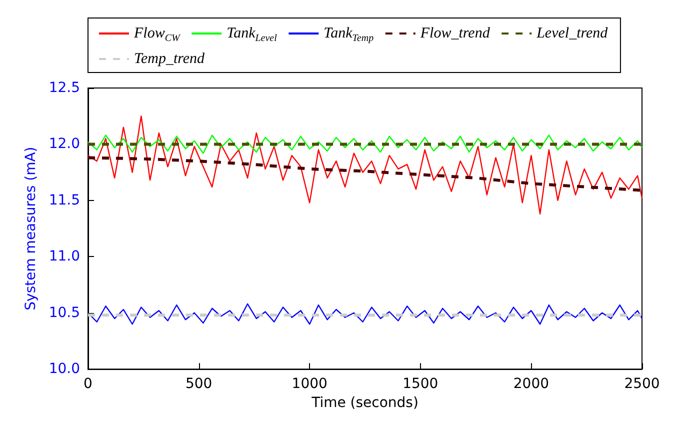 The image size is (684, 423). I want to click on legend-label: Temp_trend, so click(170, 59).